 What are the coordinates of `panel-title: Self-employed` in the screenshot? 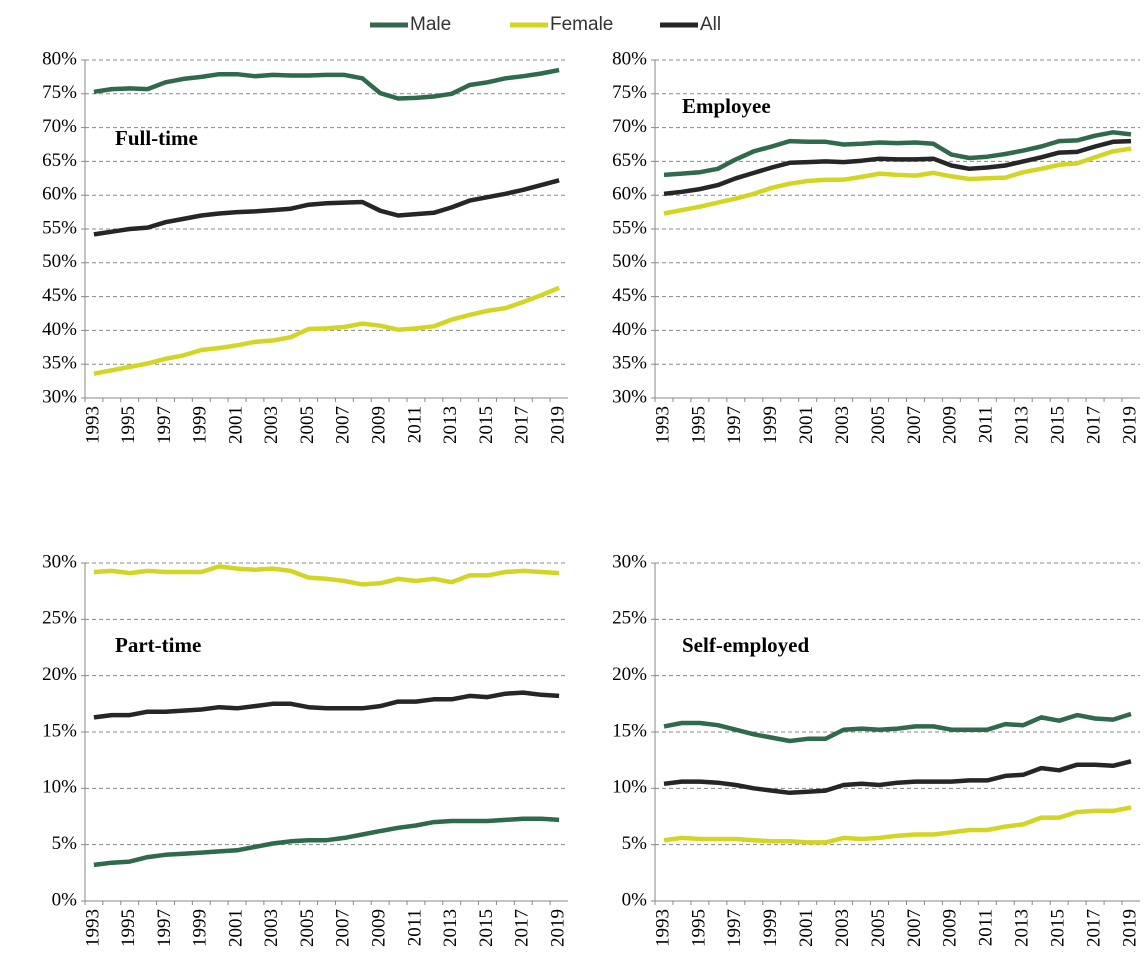 It's located at (745, 645).